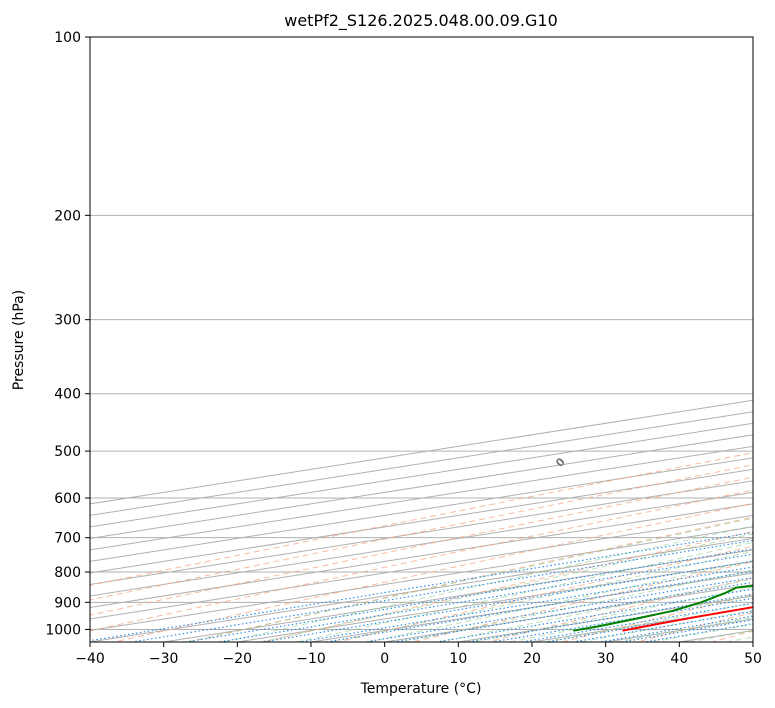  I want to click on x-tick-label: 20, so click(532, 659).